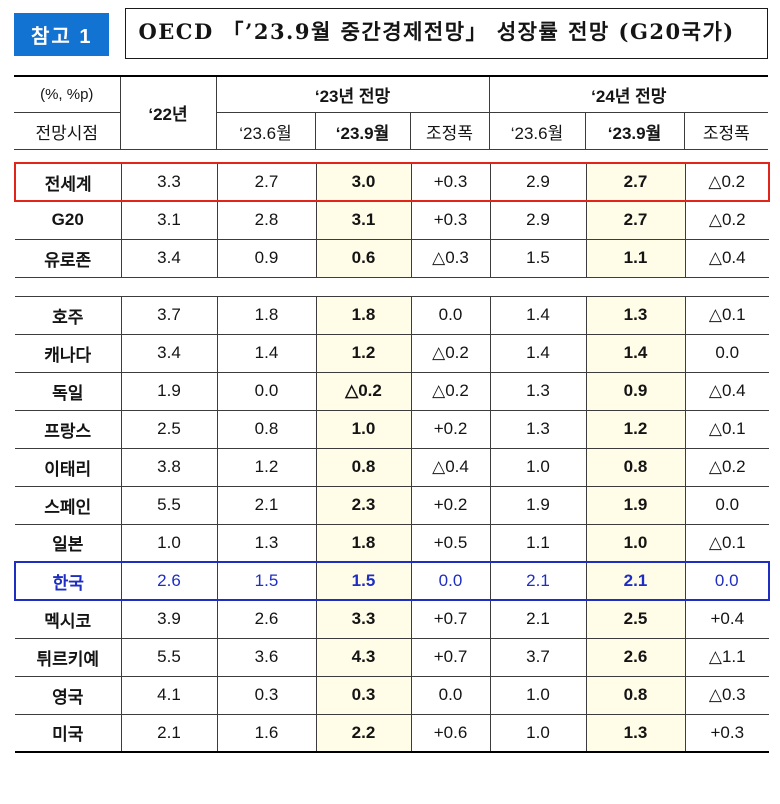  I want to click on row-label: 스페인, so click(68, 505).